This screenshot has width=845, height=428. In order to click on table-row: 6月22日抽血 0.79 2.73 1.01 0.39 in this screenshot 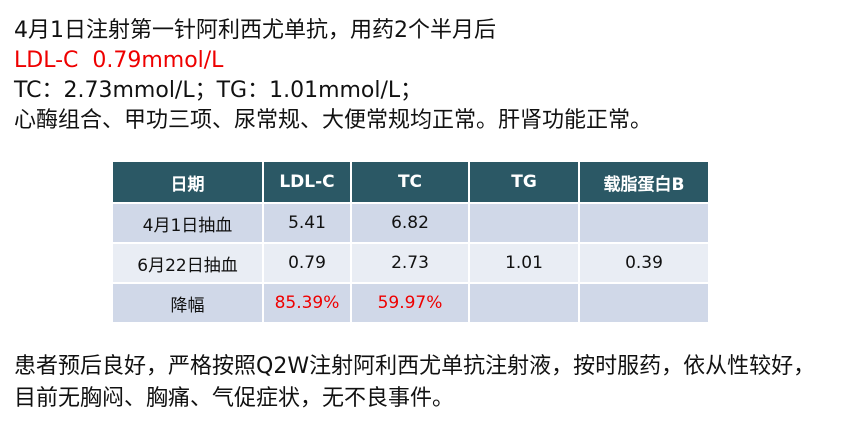, I will do `click(410, 263)`.